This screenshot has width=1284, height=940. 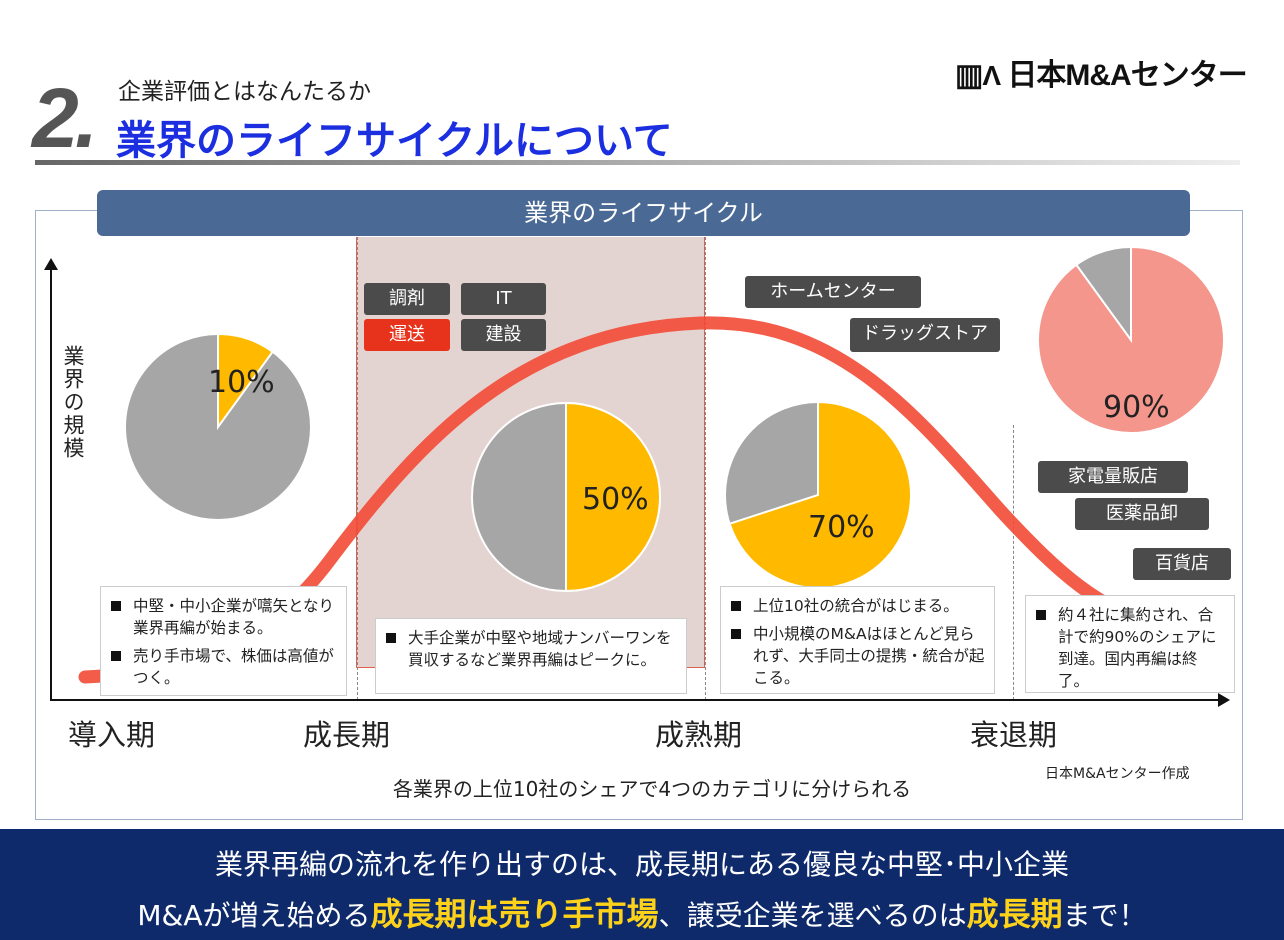 What do you see at coordinates (347, 735) in the screenshot?
I see `phase-growth: 成長期` at bounding box center [347, 735].